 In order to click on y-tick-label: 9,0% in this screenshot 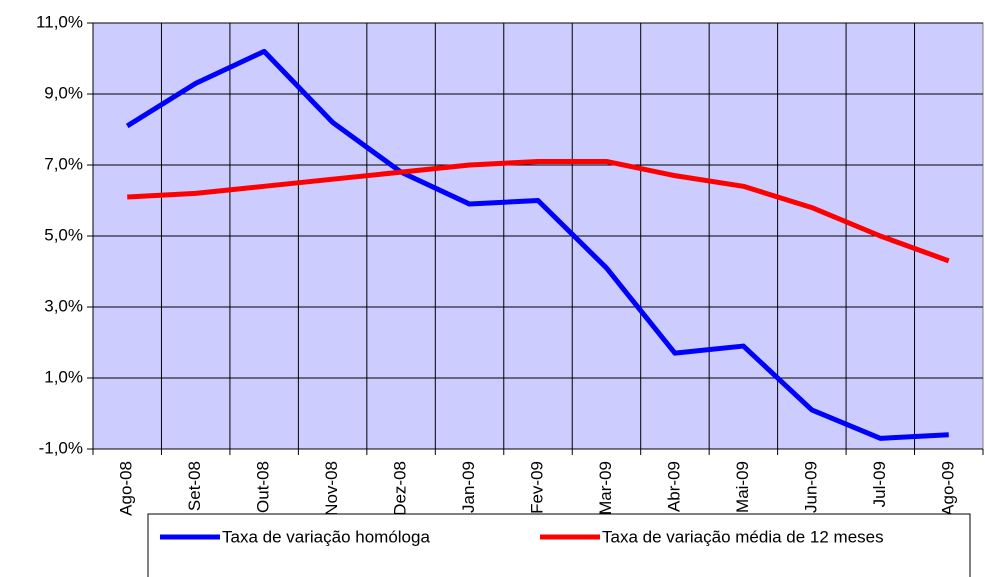, I will do `click(63, 92)`.